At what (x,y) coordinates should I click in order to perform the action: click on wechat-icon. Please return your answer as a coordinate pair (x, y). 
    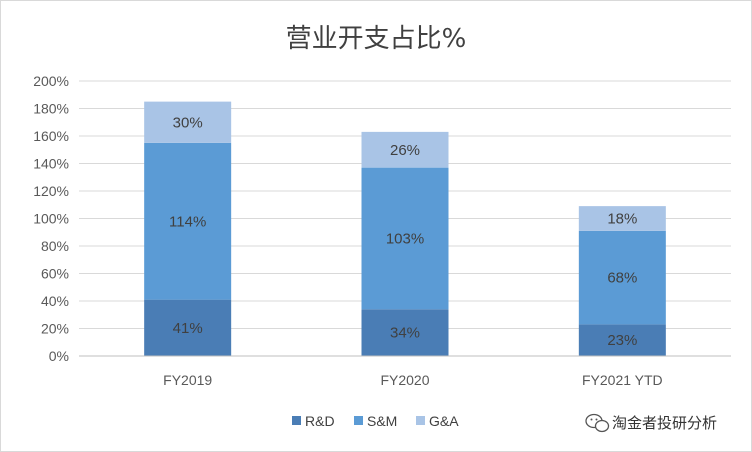
    Looking at the image, I should click on (597, 423).